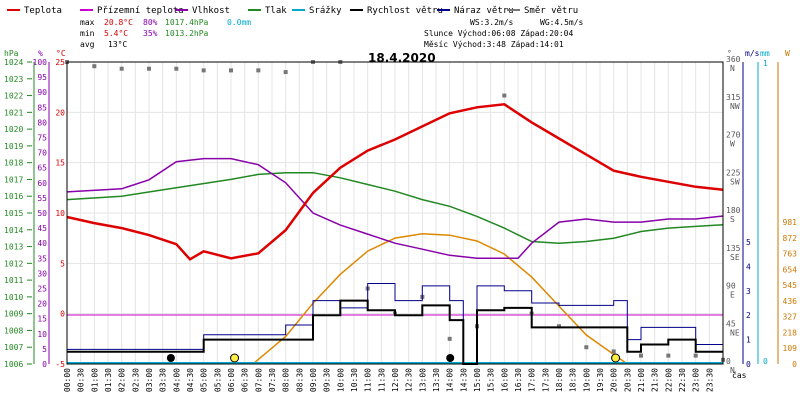 The image size is (800, 400). Describe the element at coordinates (122, 380) in the screenshot. I see `x-tick-label: 02:00` at that location.